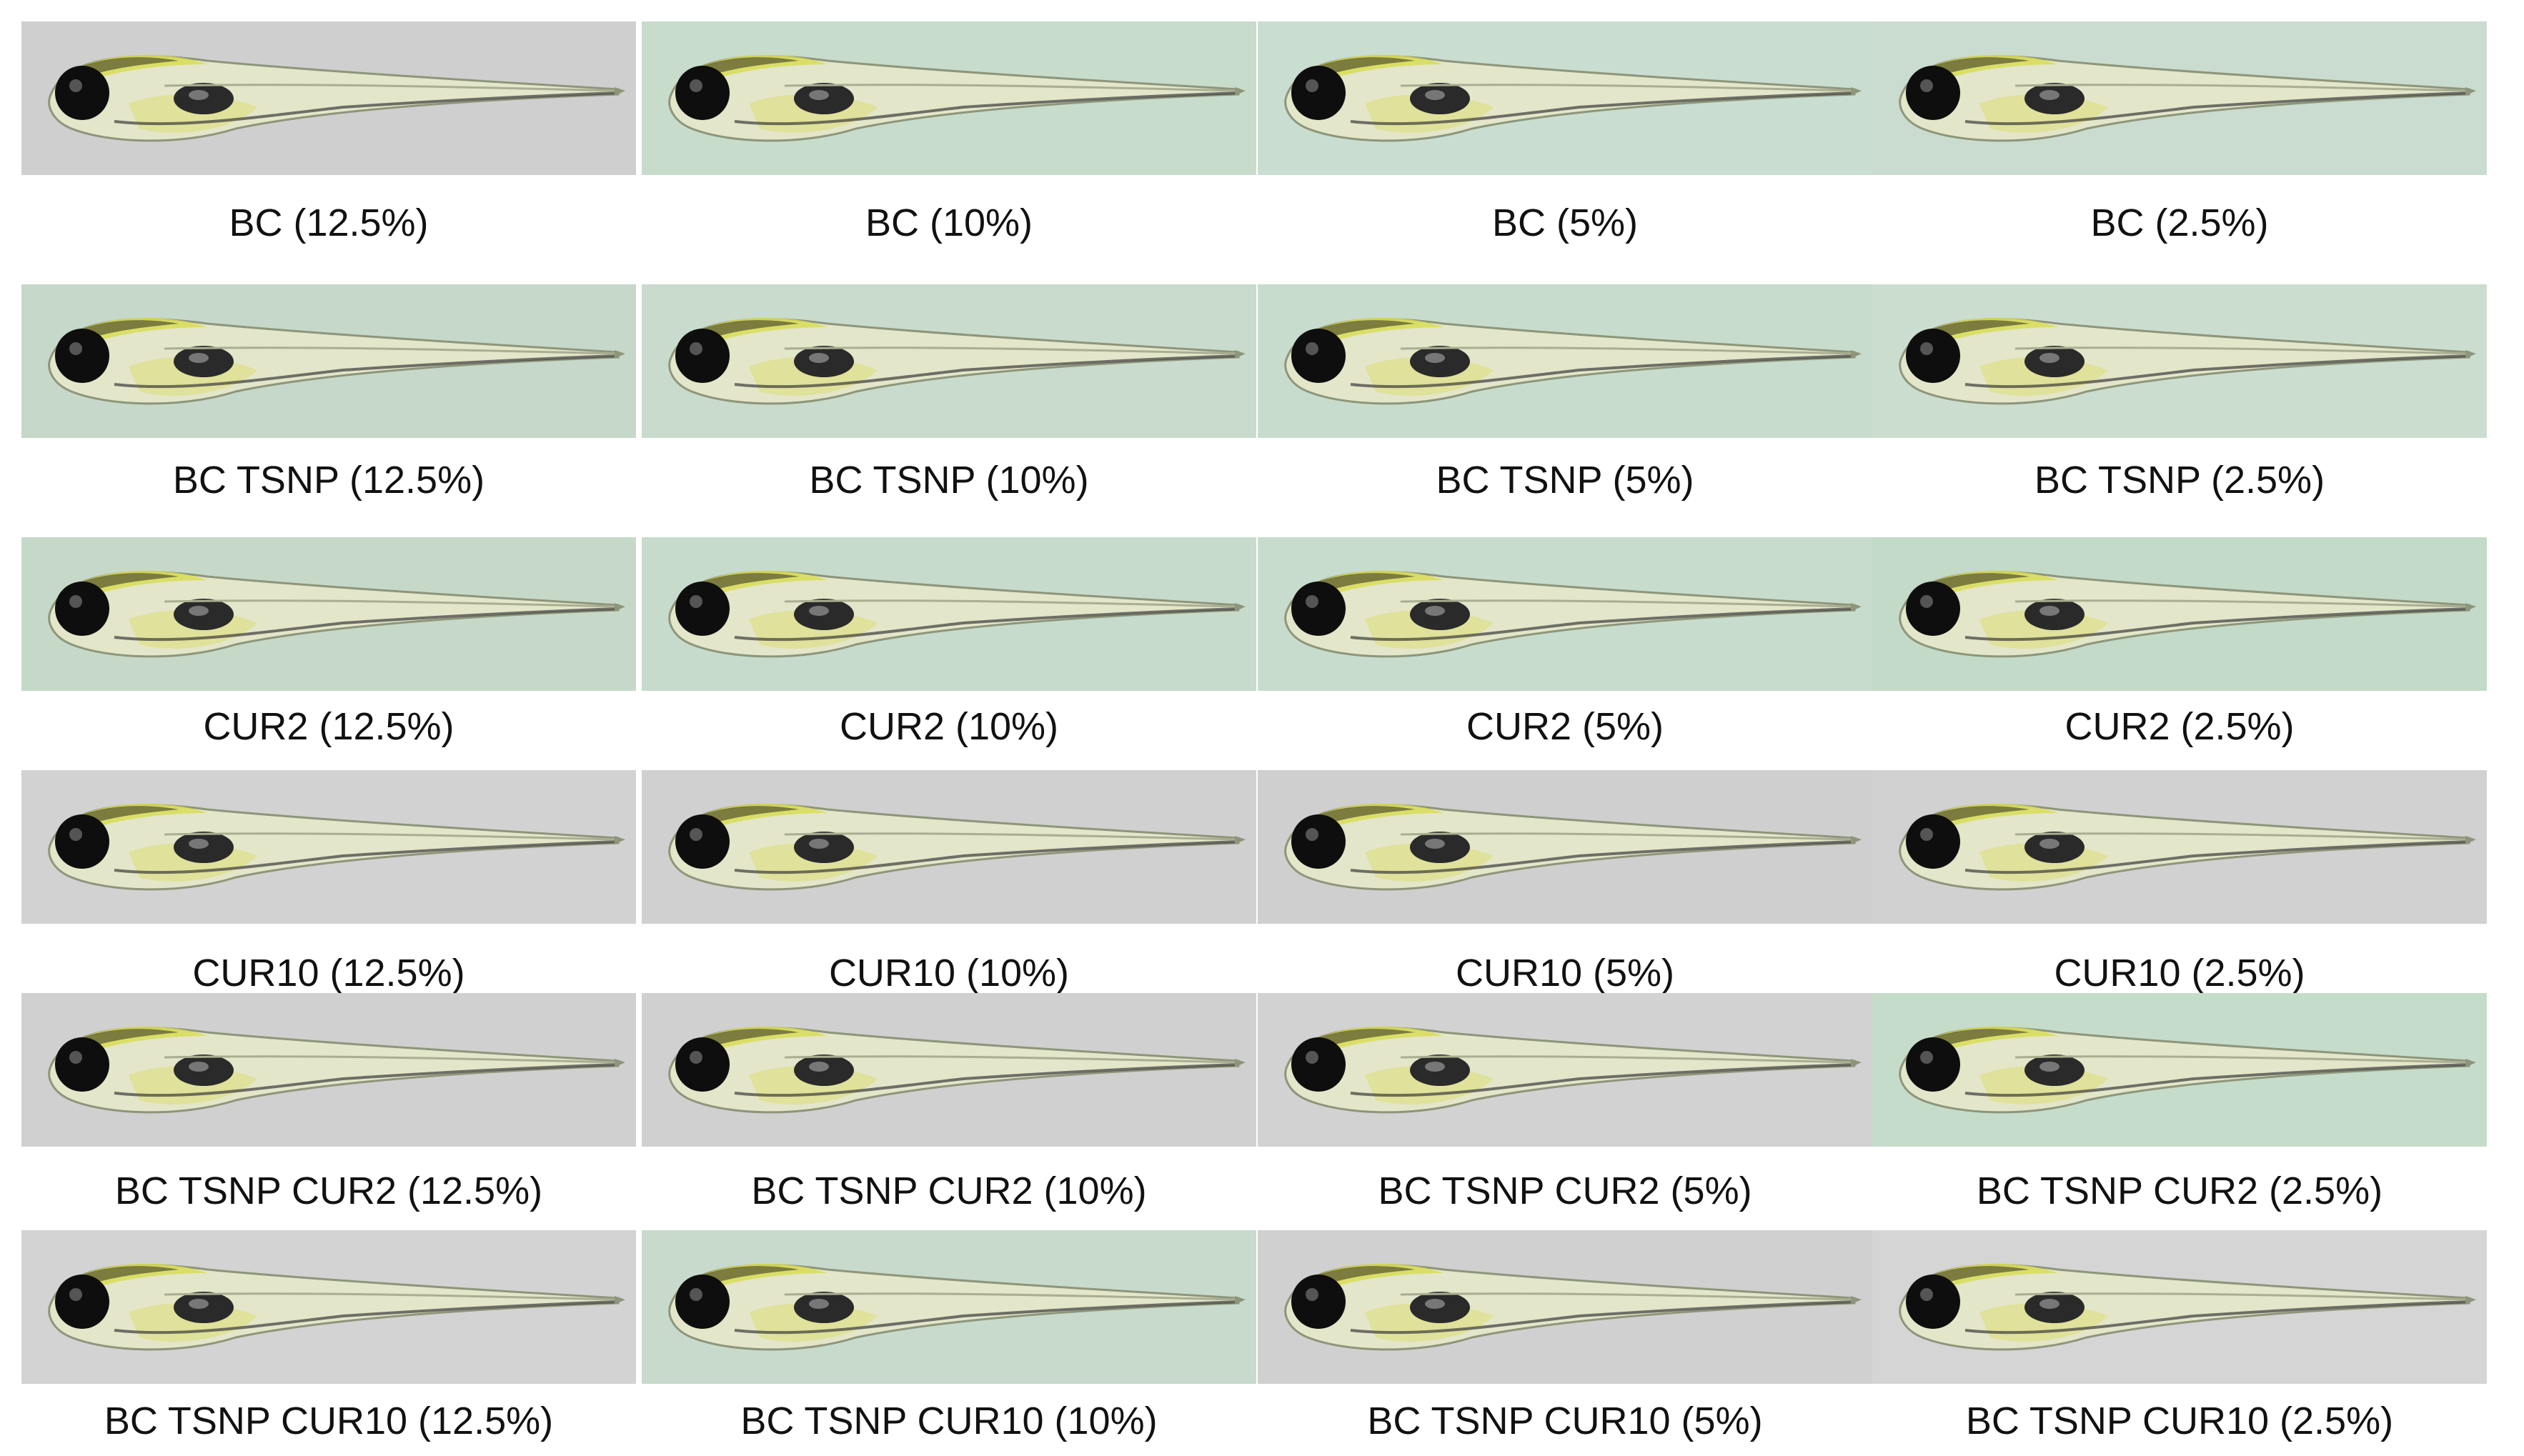  I want to click on panel-caption: BC TSNP (5%), so click(1565, 480).